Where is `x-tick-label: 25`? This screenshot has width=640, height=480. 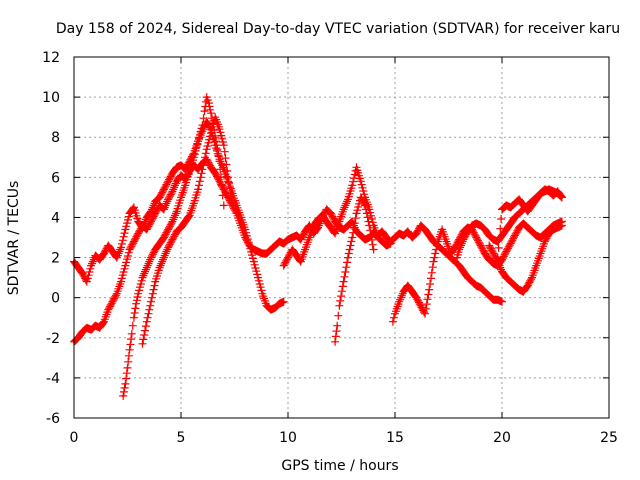 x-tick-label: 25 is located at coordinates (609, 438).